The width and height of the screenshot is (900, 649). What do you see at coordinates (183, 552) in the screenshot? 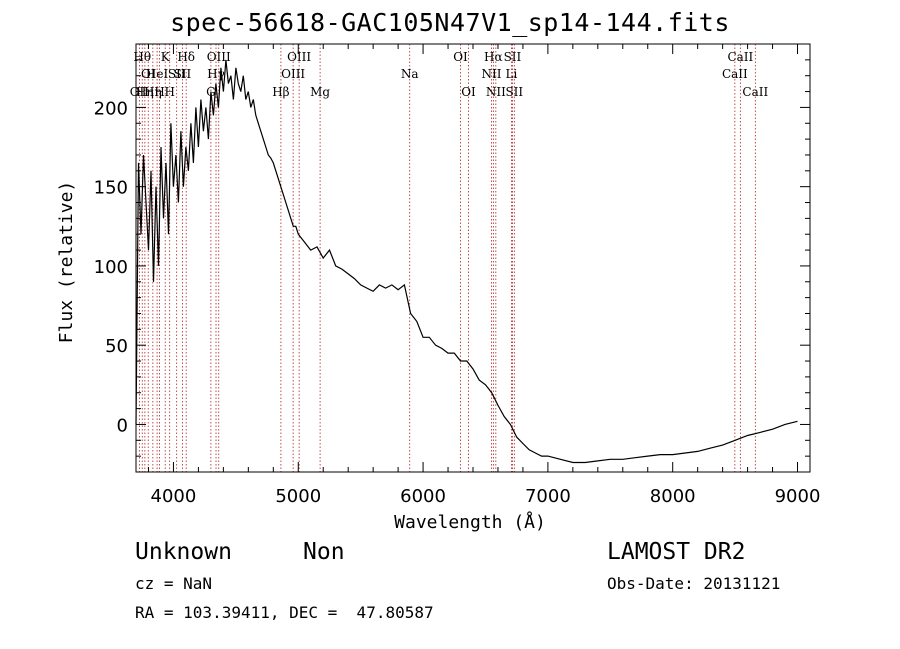
I see `object-class: Unknown` at bounding box center [183, 552].